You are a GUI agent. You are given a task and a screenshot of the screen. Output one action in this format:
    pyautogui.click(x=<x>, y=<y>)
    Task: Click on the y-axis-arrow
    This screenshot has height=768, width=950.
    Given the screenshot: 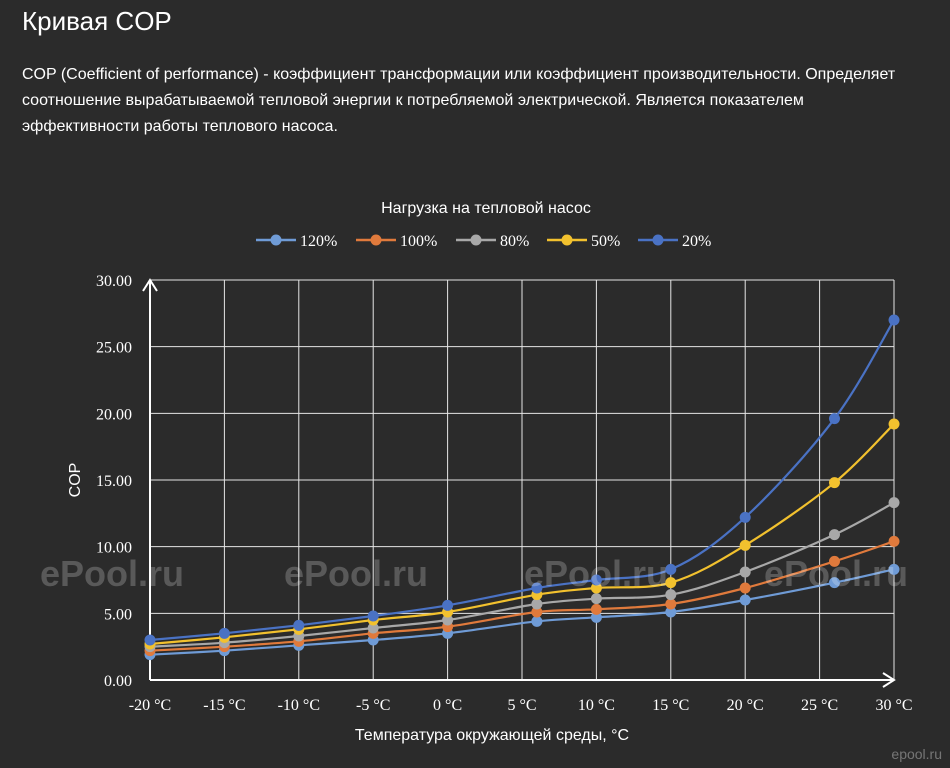 What is the action you would take?
    pyautogui.click(x=150, y=285)
    